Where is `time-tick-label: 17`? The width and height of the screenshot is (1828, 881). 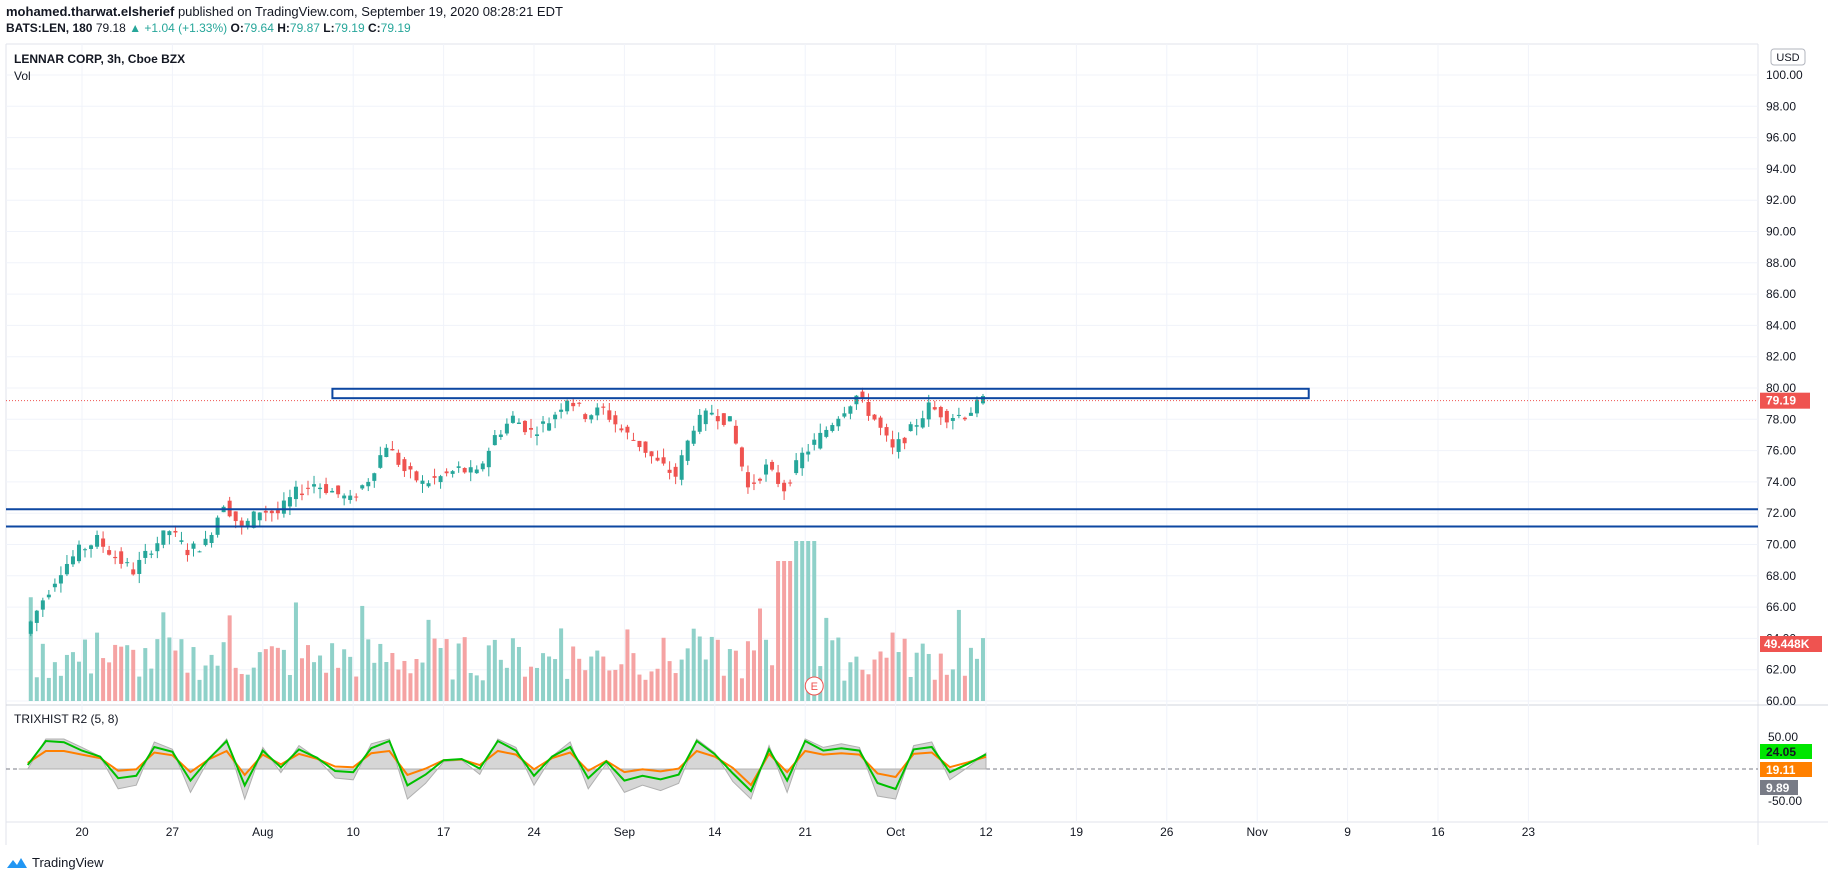 time-tick-label: 17 is located at coordinates (444, 832).